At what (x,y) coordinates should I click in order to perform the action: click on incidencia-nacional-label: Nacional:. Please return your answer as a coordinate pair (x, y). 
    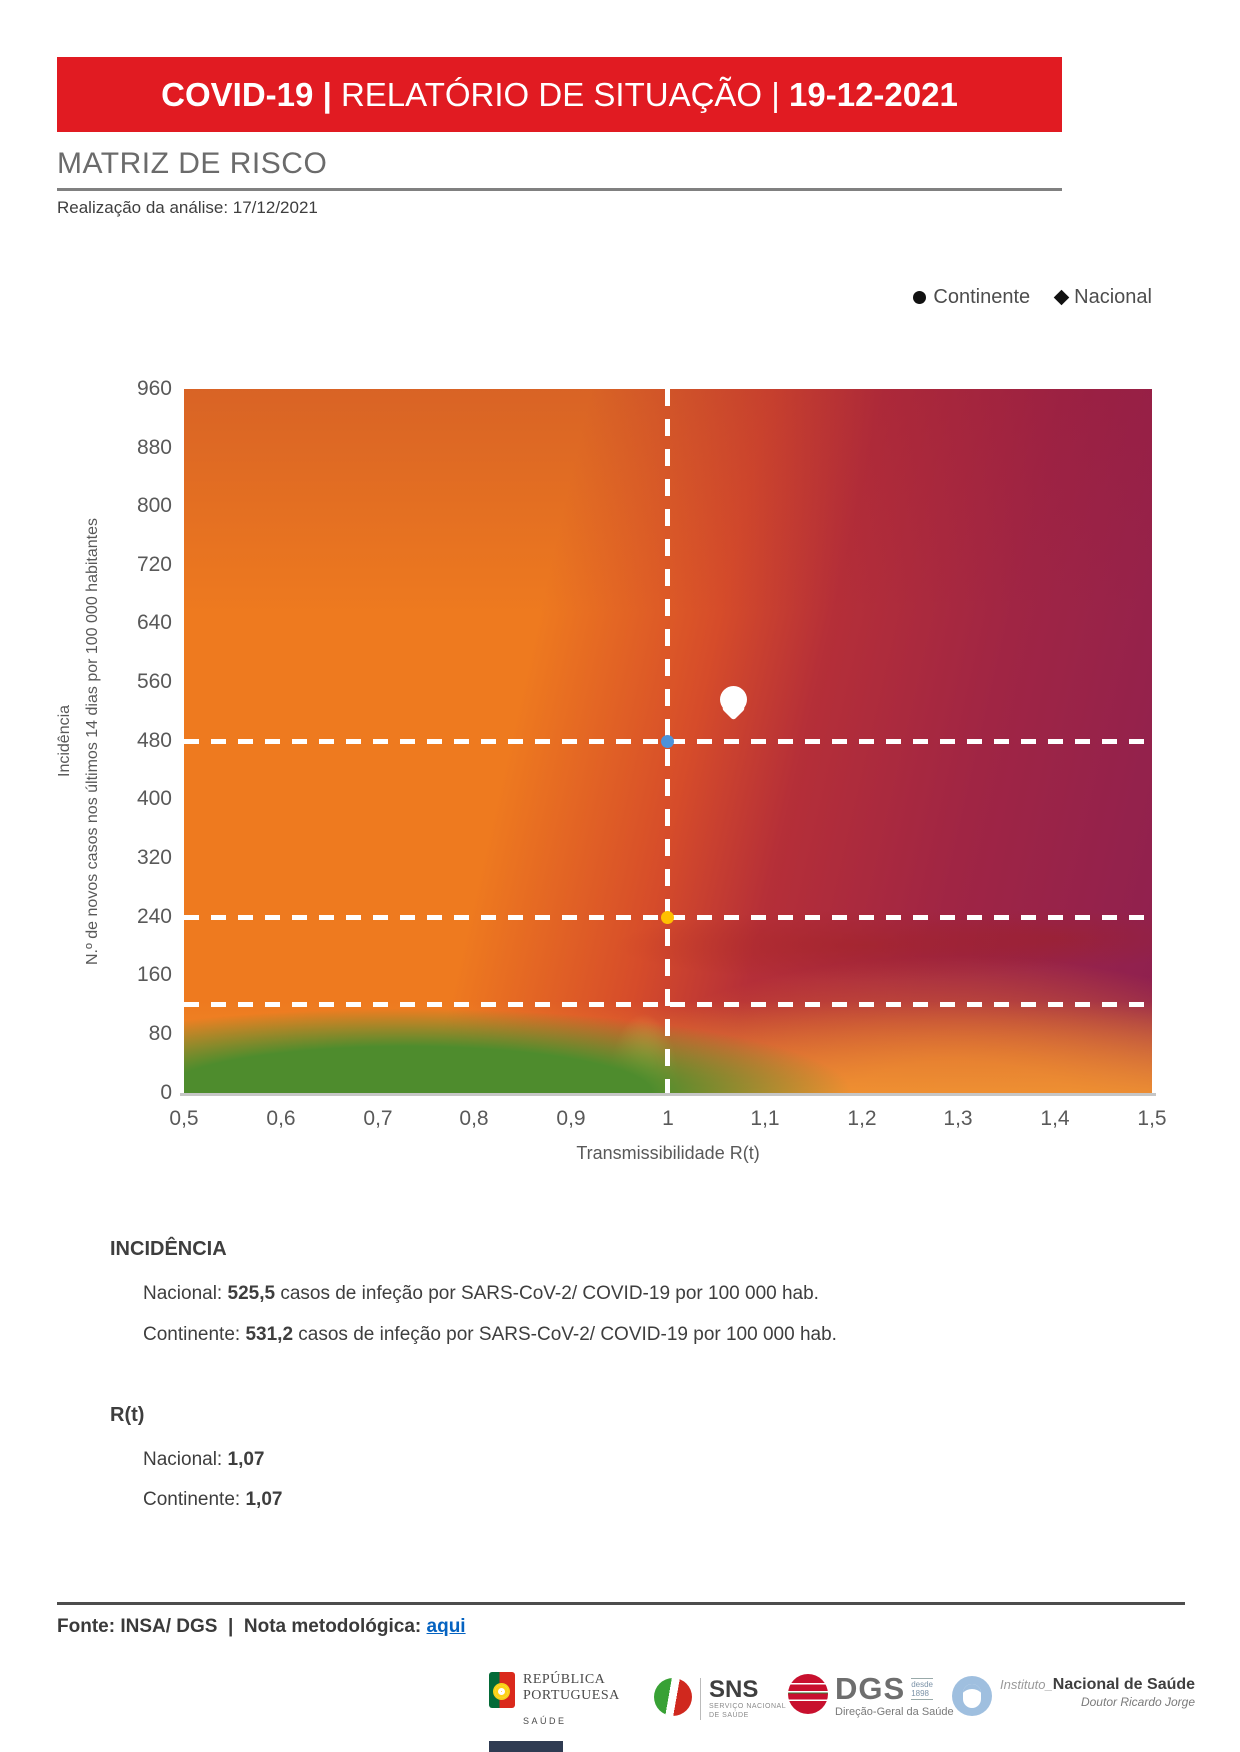
    Looking at the image, I should click on (183, 1293).